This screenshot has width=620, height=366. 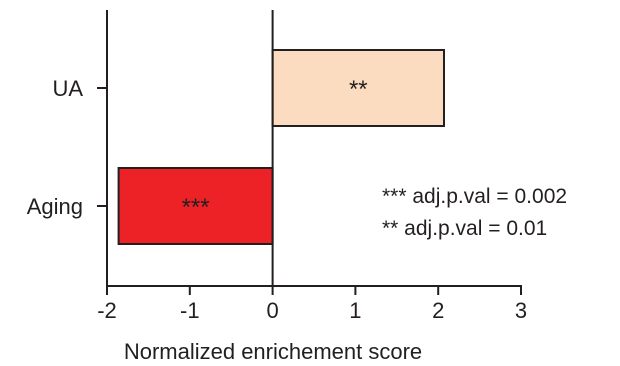 What do you see at coordinates (190, 310) in the screenshot?
I see `x-tick-label: -1` at bounding box center [190, 310].